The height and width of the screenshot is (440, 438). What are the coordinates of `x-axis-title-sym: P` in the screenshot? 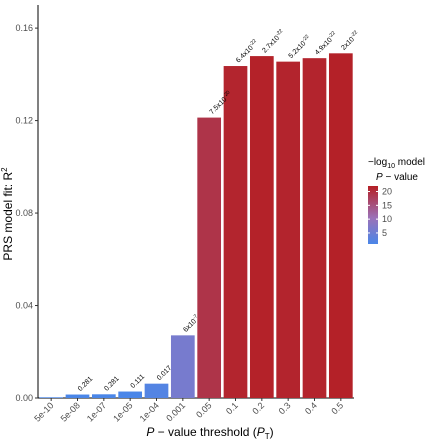 It's located at (261, 432).